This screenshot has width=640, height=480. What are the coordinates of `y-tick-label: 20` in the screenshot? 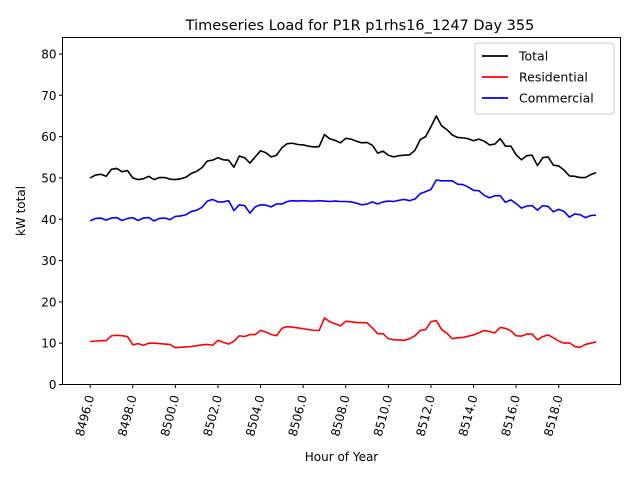 It's located at (48, 302).